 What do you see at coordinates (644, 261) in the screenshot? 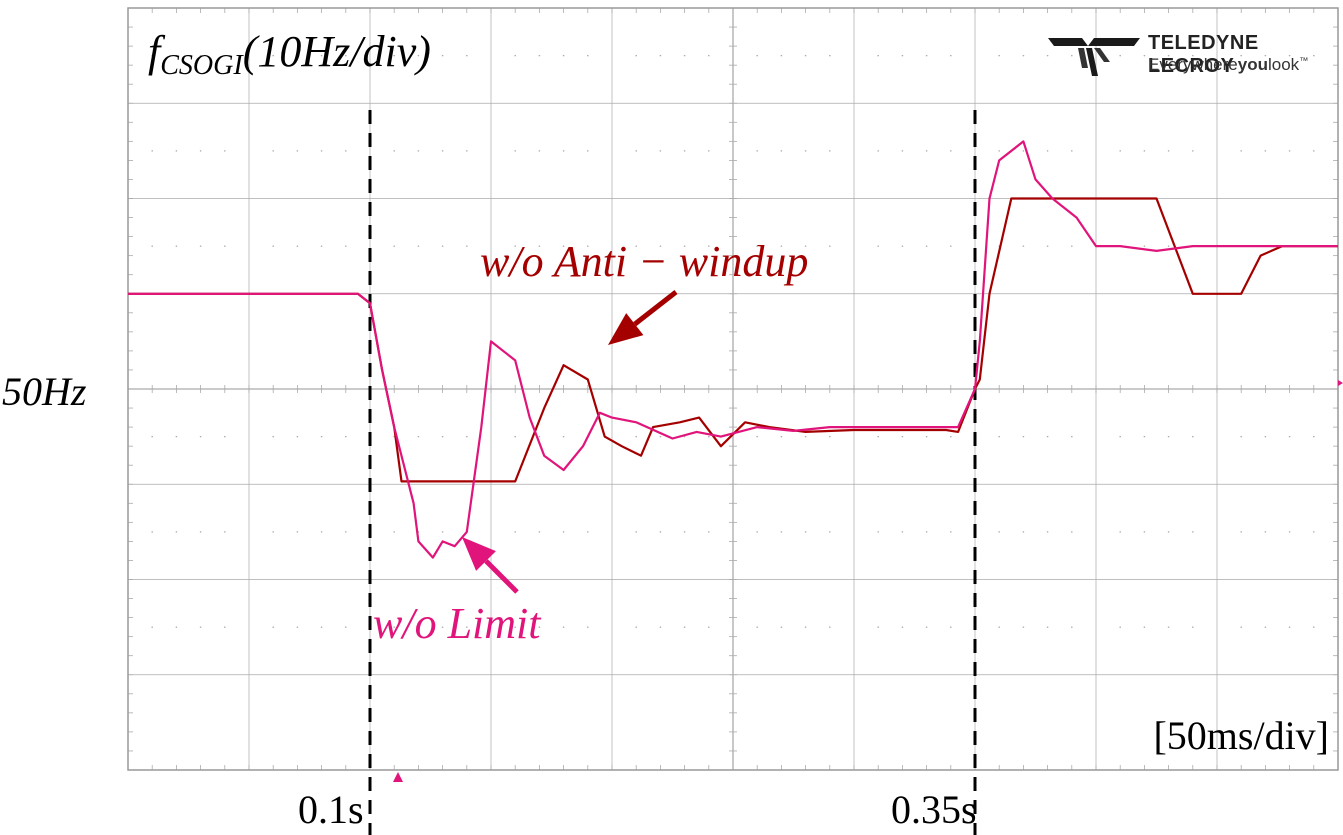
I see `annotation-anti-windup: w/o Anti − windup` at bounding box center [644, 261].